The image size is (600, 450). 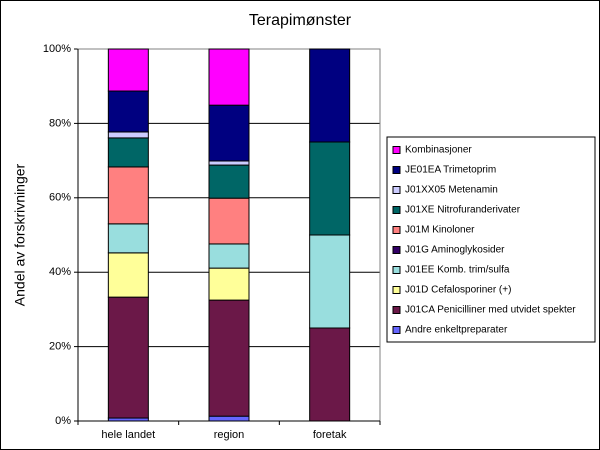 I want to click on y-tick-label: 40%, so click(x=60, y=272).